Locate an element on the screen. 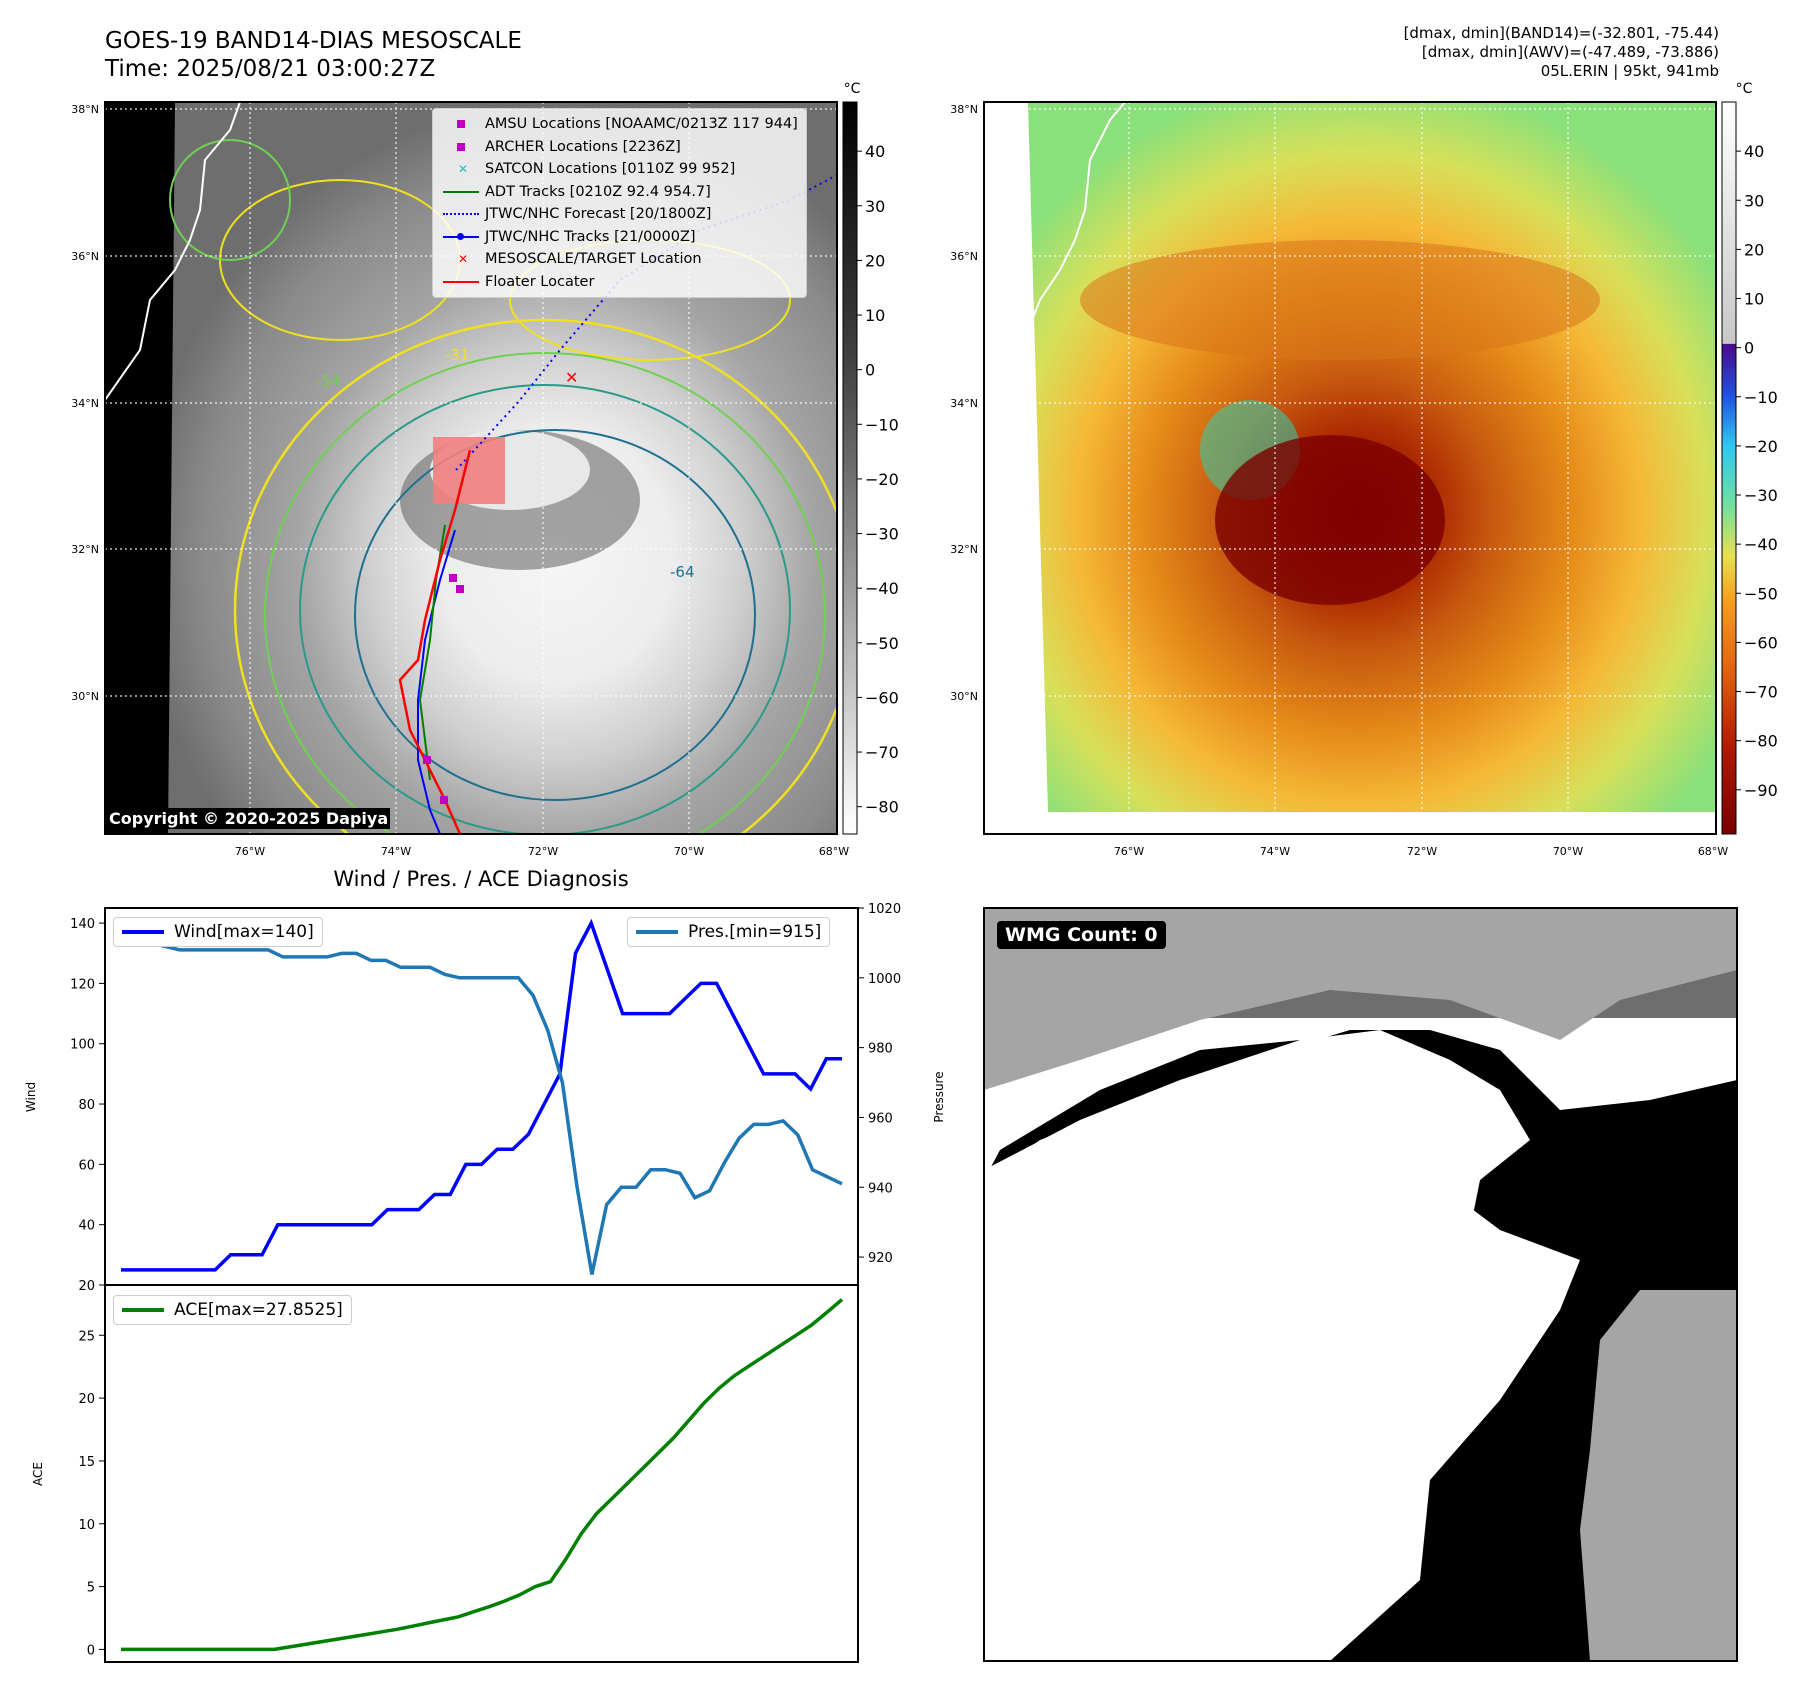  pressure-axis-label: Pressure is located at coordinates (939, 1096).